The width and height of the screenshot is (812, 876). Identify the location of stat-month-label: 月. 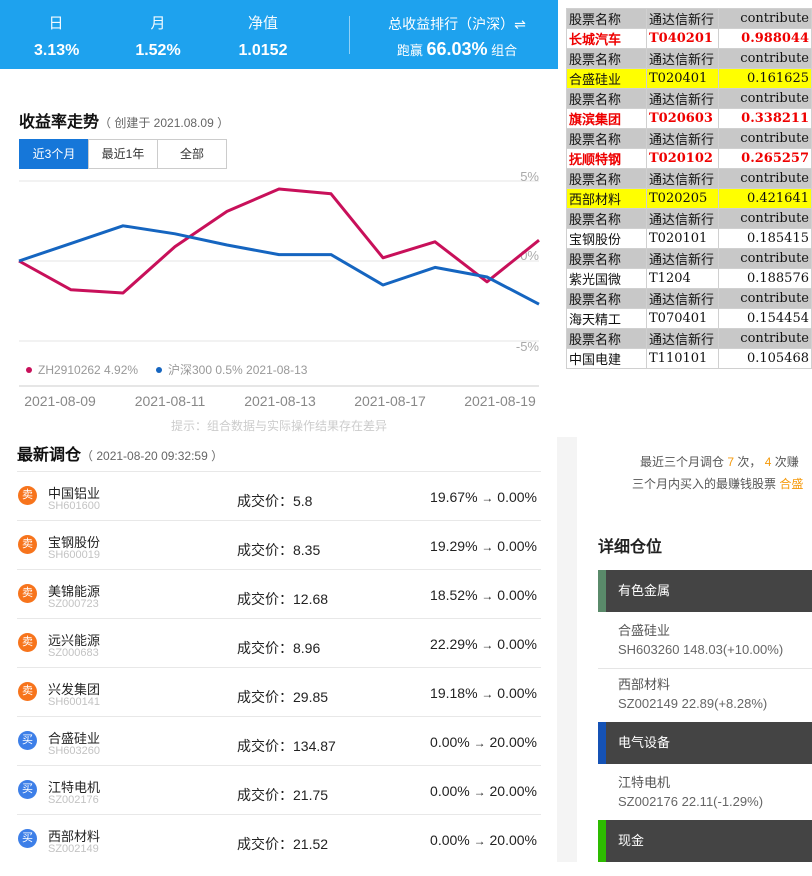
(158, 23).